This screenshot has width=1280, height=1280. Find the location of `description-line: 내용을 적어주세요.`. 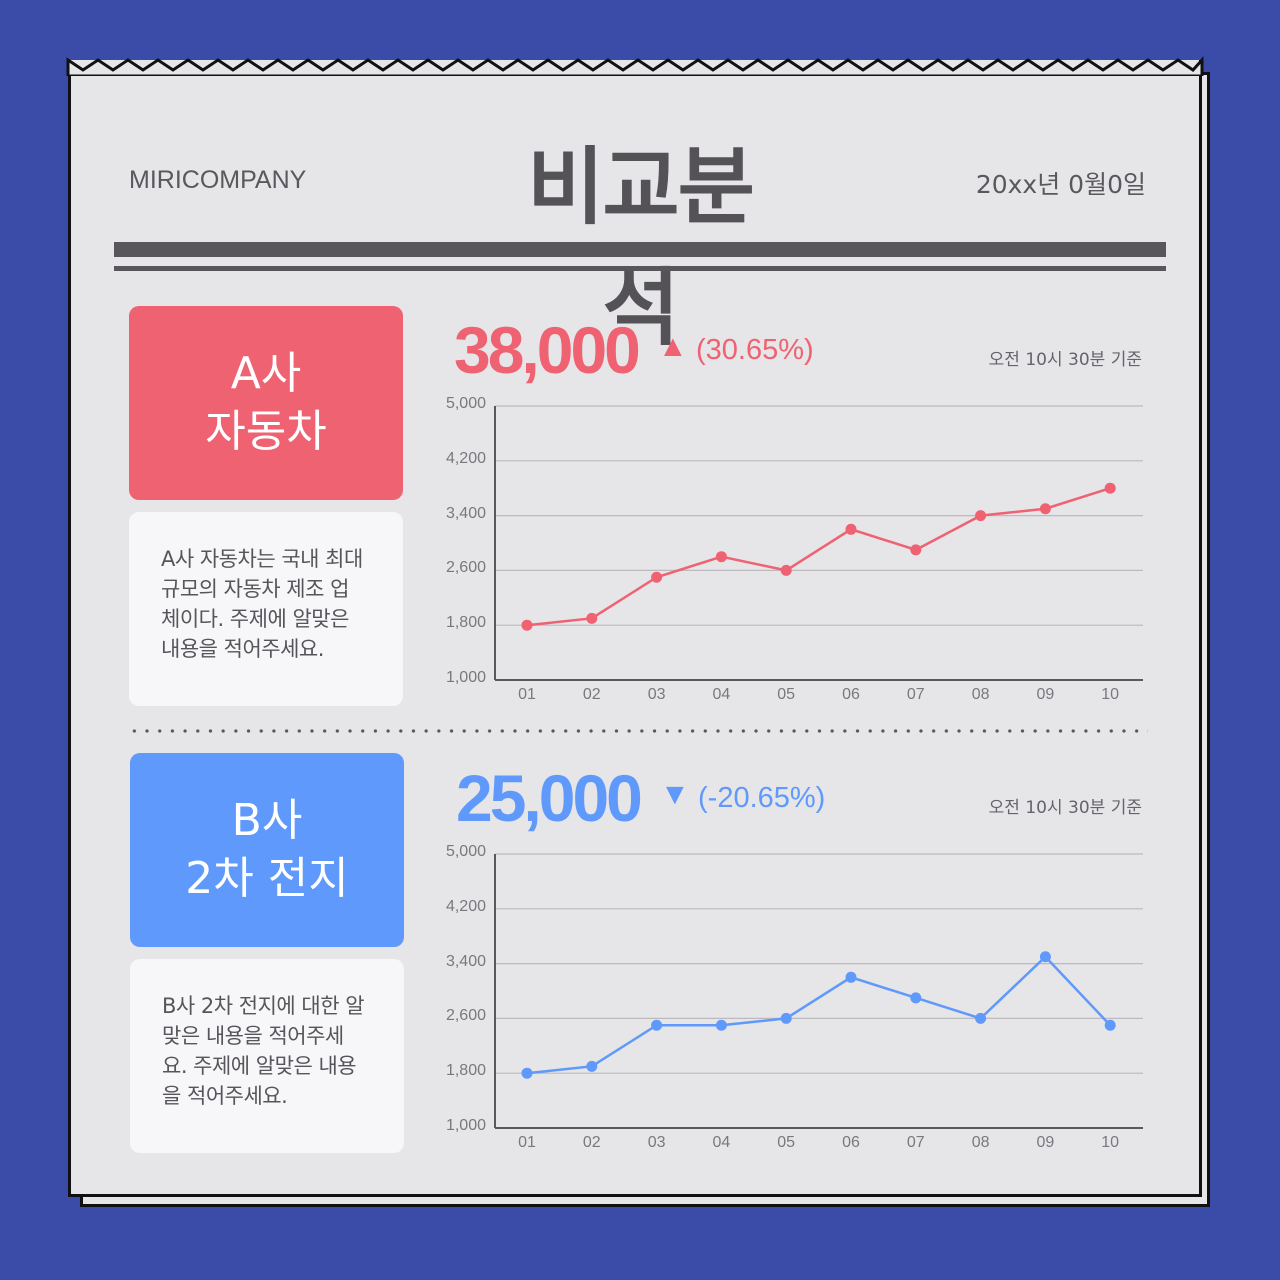

description-line: 내용을 적어주세요. is located at coordinates (242, 649).